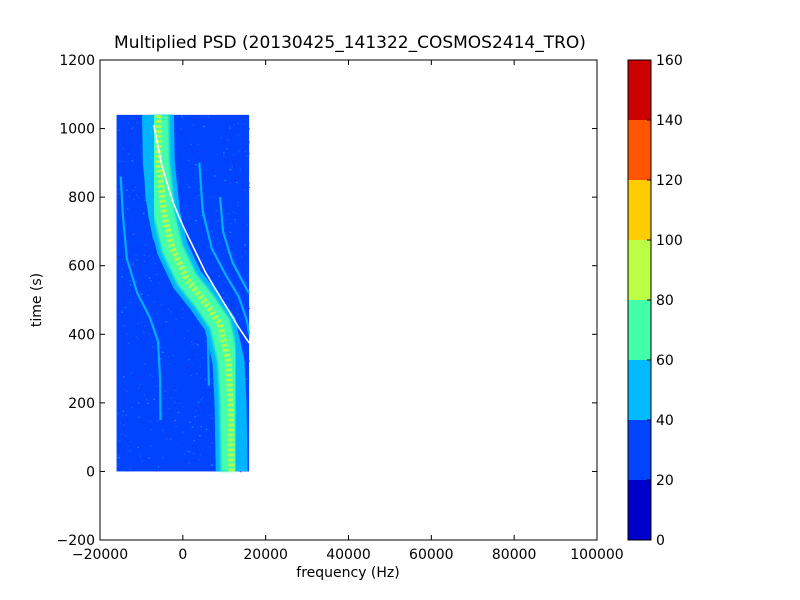 The height and width of the screenshot is (600, 800). I want to click on y-tick-label: 800, so click(81, 198).